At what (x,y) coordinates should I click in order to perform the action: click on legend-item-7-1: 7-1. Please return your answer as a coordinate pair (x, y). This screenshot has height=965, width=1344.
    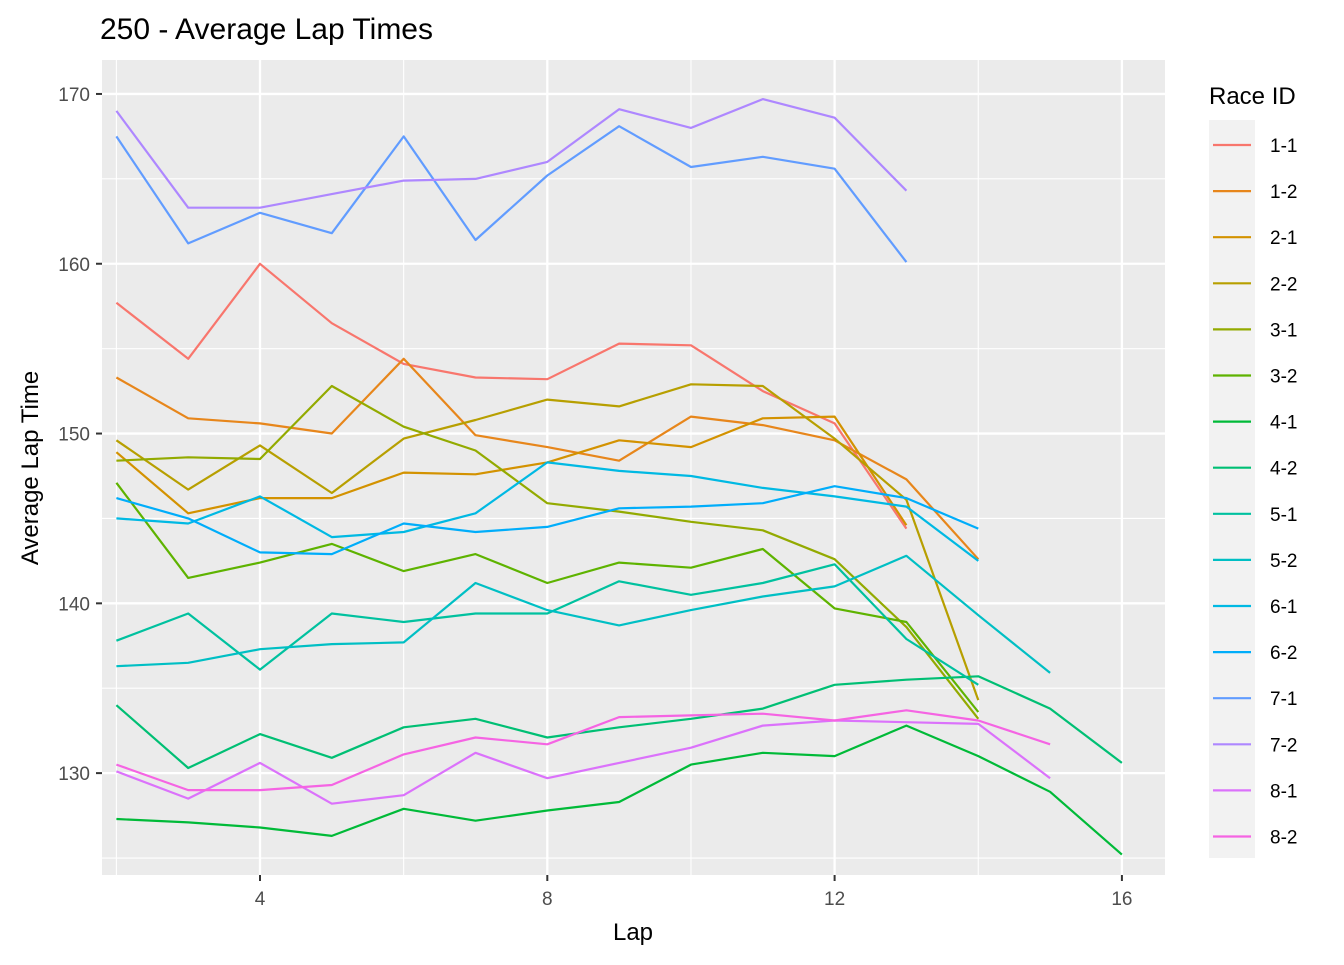
    Looking at the image, I should click on (1255, 699).